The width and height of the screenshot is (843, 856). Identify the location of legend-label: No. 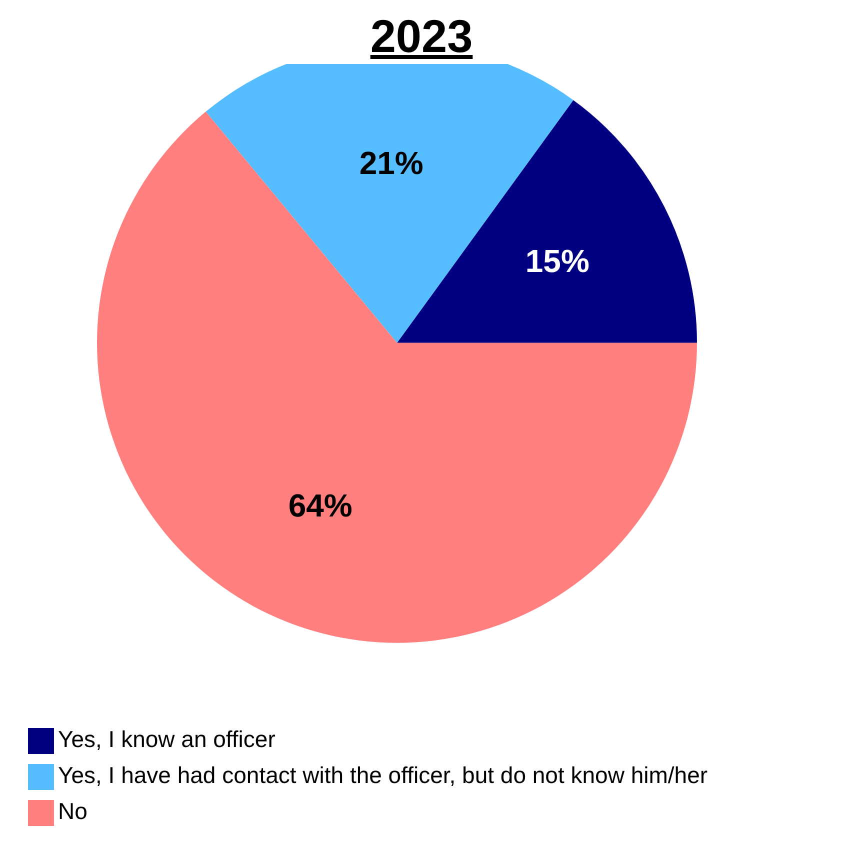
(73, 811).